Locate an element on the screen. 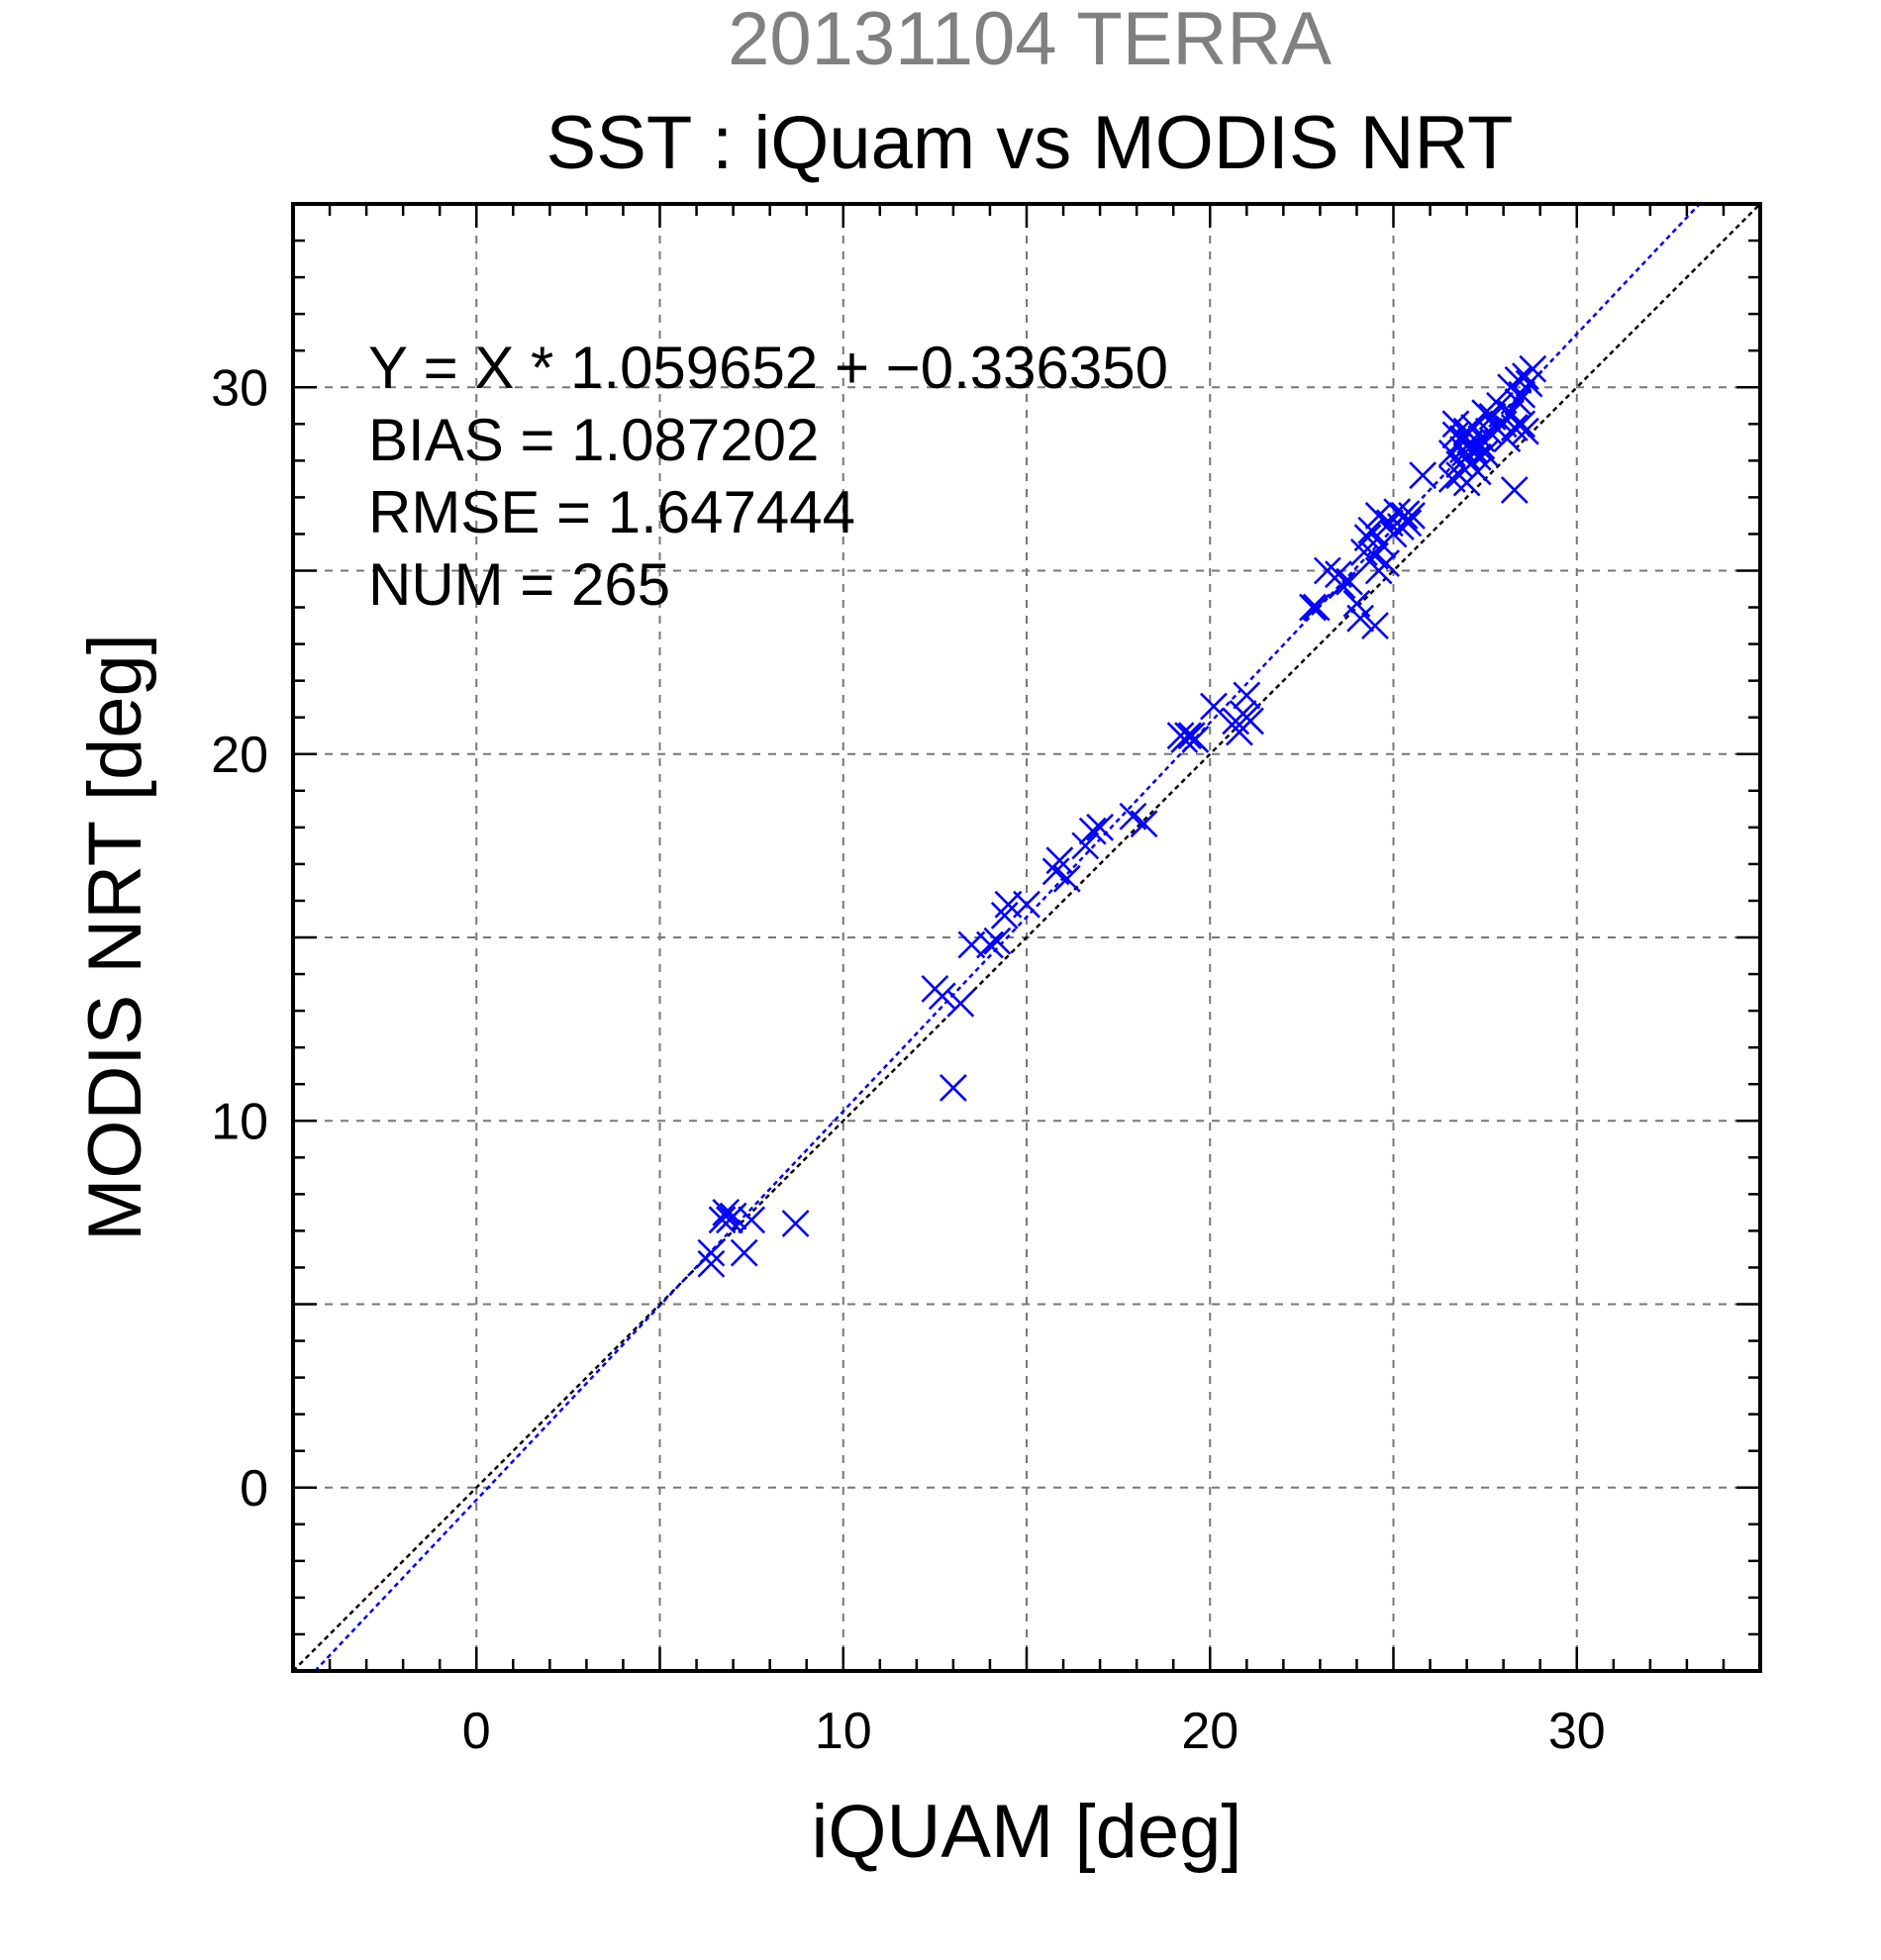 The height and width of the screenshot is (1960, 1881). y-tick-label: 0 is located at coordinates (254, 1489).